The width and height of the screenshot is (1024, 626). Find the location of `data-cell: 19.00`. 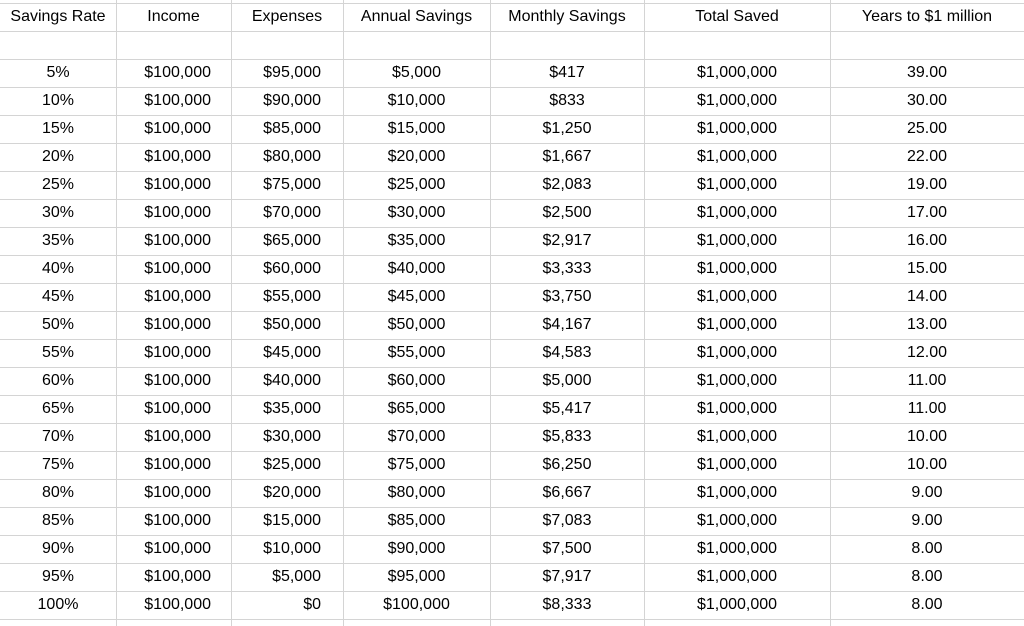

data-cell: 19.00 is located at coordinates (927, 184).